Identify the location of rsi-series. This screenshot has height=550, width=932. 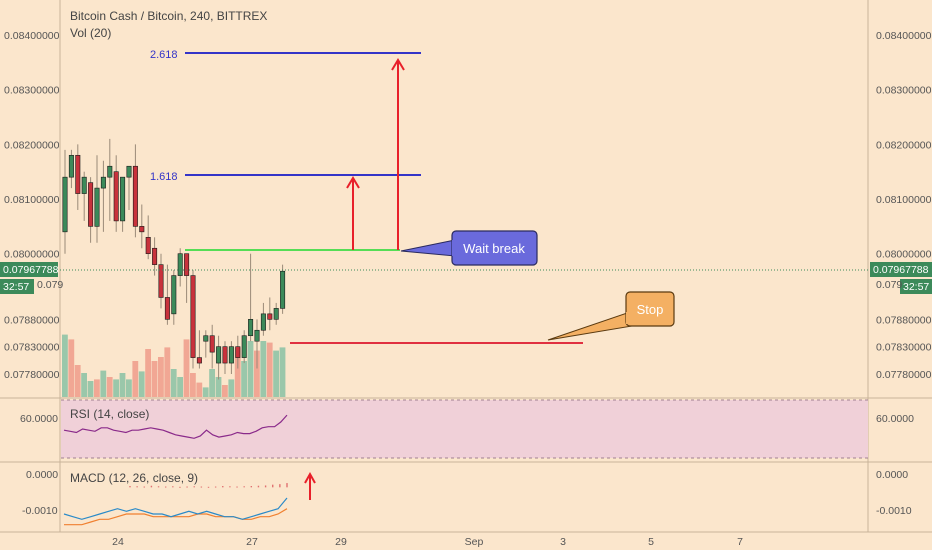
(175, 426).